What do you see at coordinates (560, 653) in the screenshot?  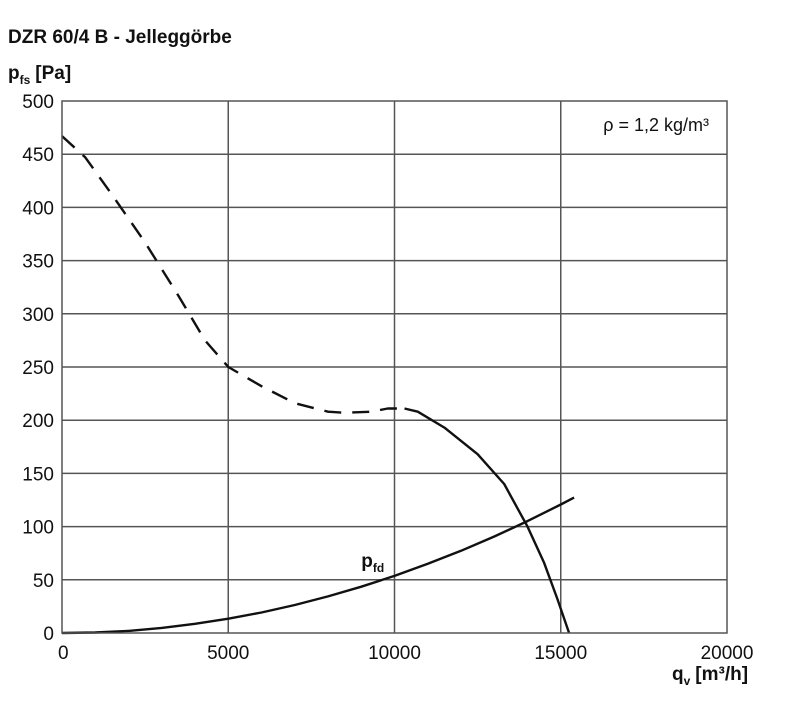 I see `x-tick-label: 15000` at bounding box center [560, 653].